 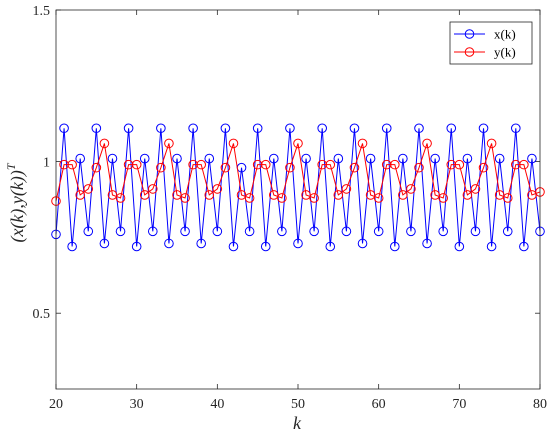 What do you see at coordinates (485, 34) in the screenshot?
I see `legend-entry-x: x(k)` at bounding box center [485, 34].